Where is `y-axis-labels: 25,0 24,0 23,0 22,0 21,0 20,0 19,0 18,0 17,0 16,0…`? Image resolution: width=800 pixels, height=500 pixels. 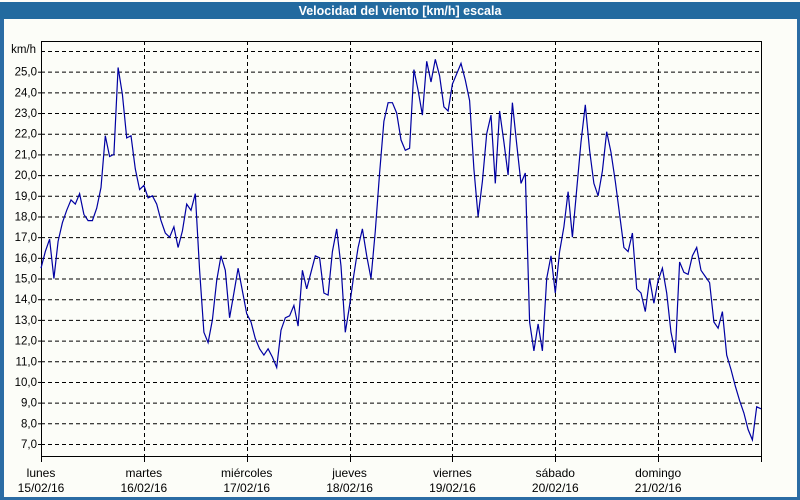 y-axis-labels: 25,0 24,0 23,0 22,0 21,0 20,0 19,0 18,0 17,0 16,0… is located at coordinates (26, 259).